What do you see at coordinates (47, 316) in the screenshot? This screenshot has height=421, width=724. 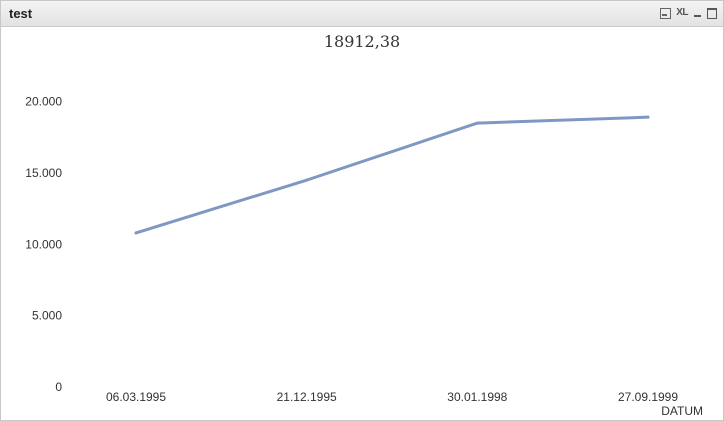 I see `y-tick-label: 5.000` at bounding box center [47, 316].